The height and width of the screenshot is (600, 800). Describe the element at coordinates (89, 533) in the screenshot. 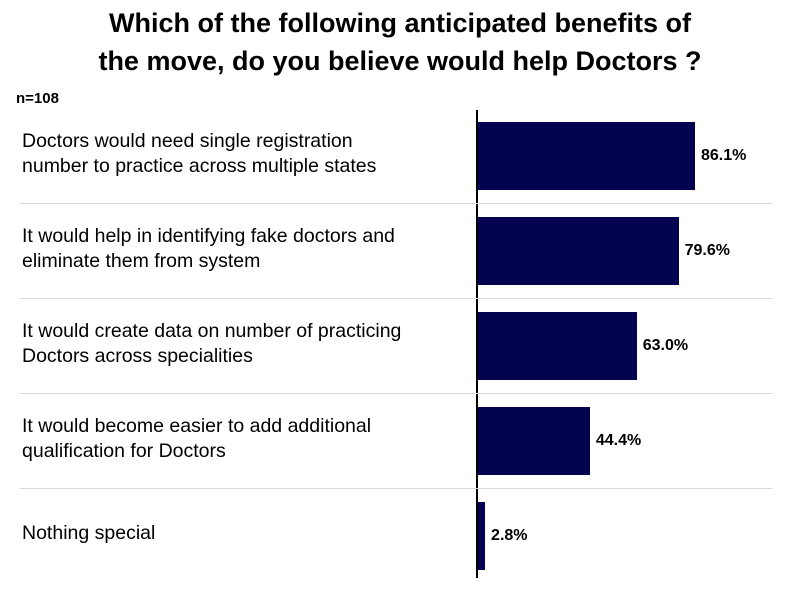

I see `category-label: Nothing special` at that location.